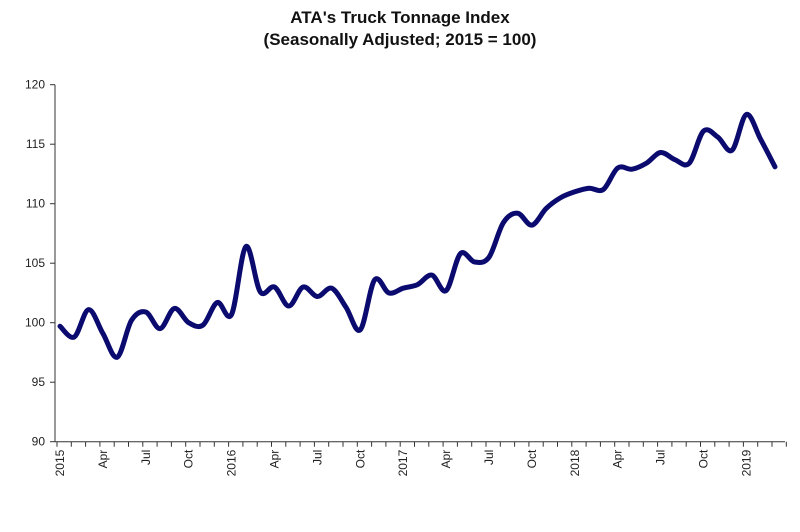 This screenshot has height=532, width=800. Describe the element at coordinates (35, 204) in the screenshot. I see `y-tick-label: 110` at that location.